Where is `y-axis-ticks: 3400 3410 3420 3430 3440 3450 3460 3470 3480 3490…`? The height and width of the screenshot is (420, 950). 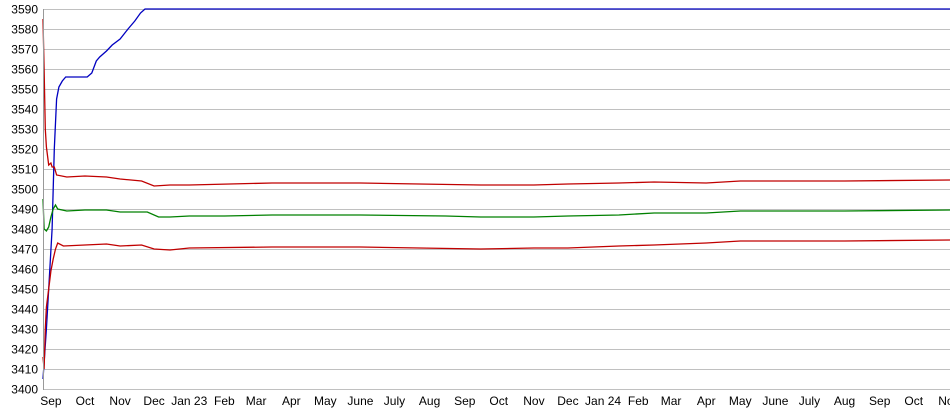
y-axis-ticks: 3400 3410 3420 3430 3440 3450 3460 3470 3480 3490… is located at coordinates (24, 200).